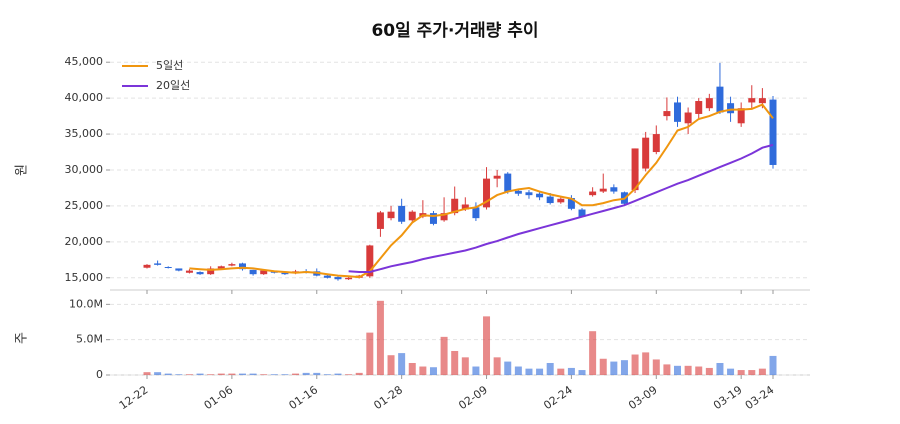 The height and width of the screenshot is (424, 900). Describe the element at coordinates (134, 397) in the screenshot. I see `x-tick-label: 12-22` at that location.